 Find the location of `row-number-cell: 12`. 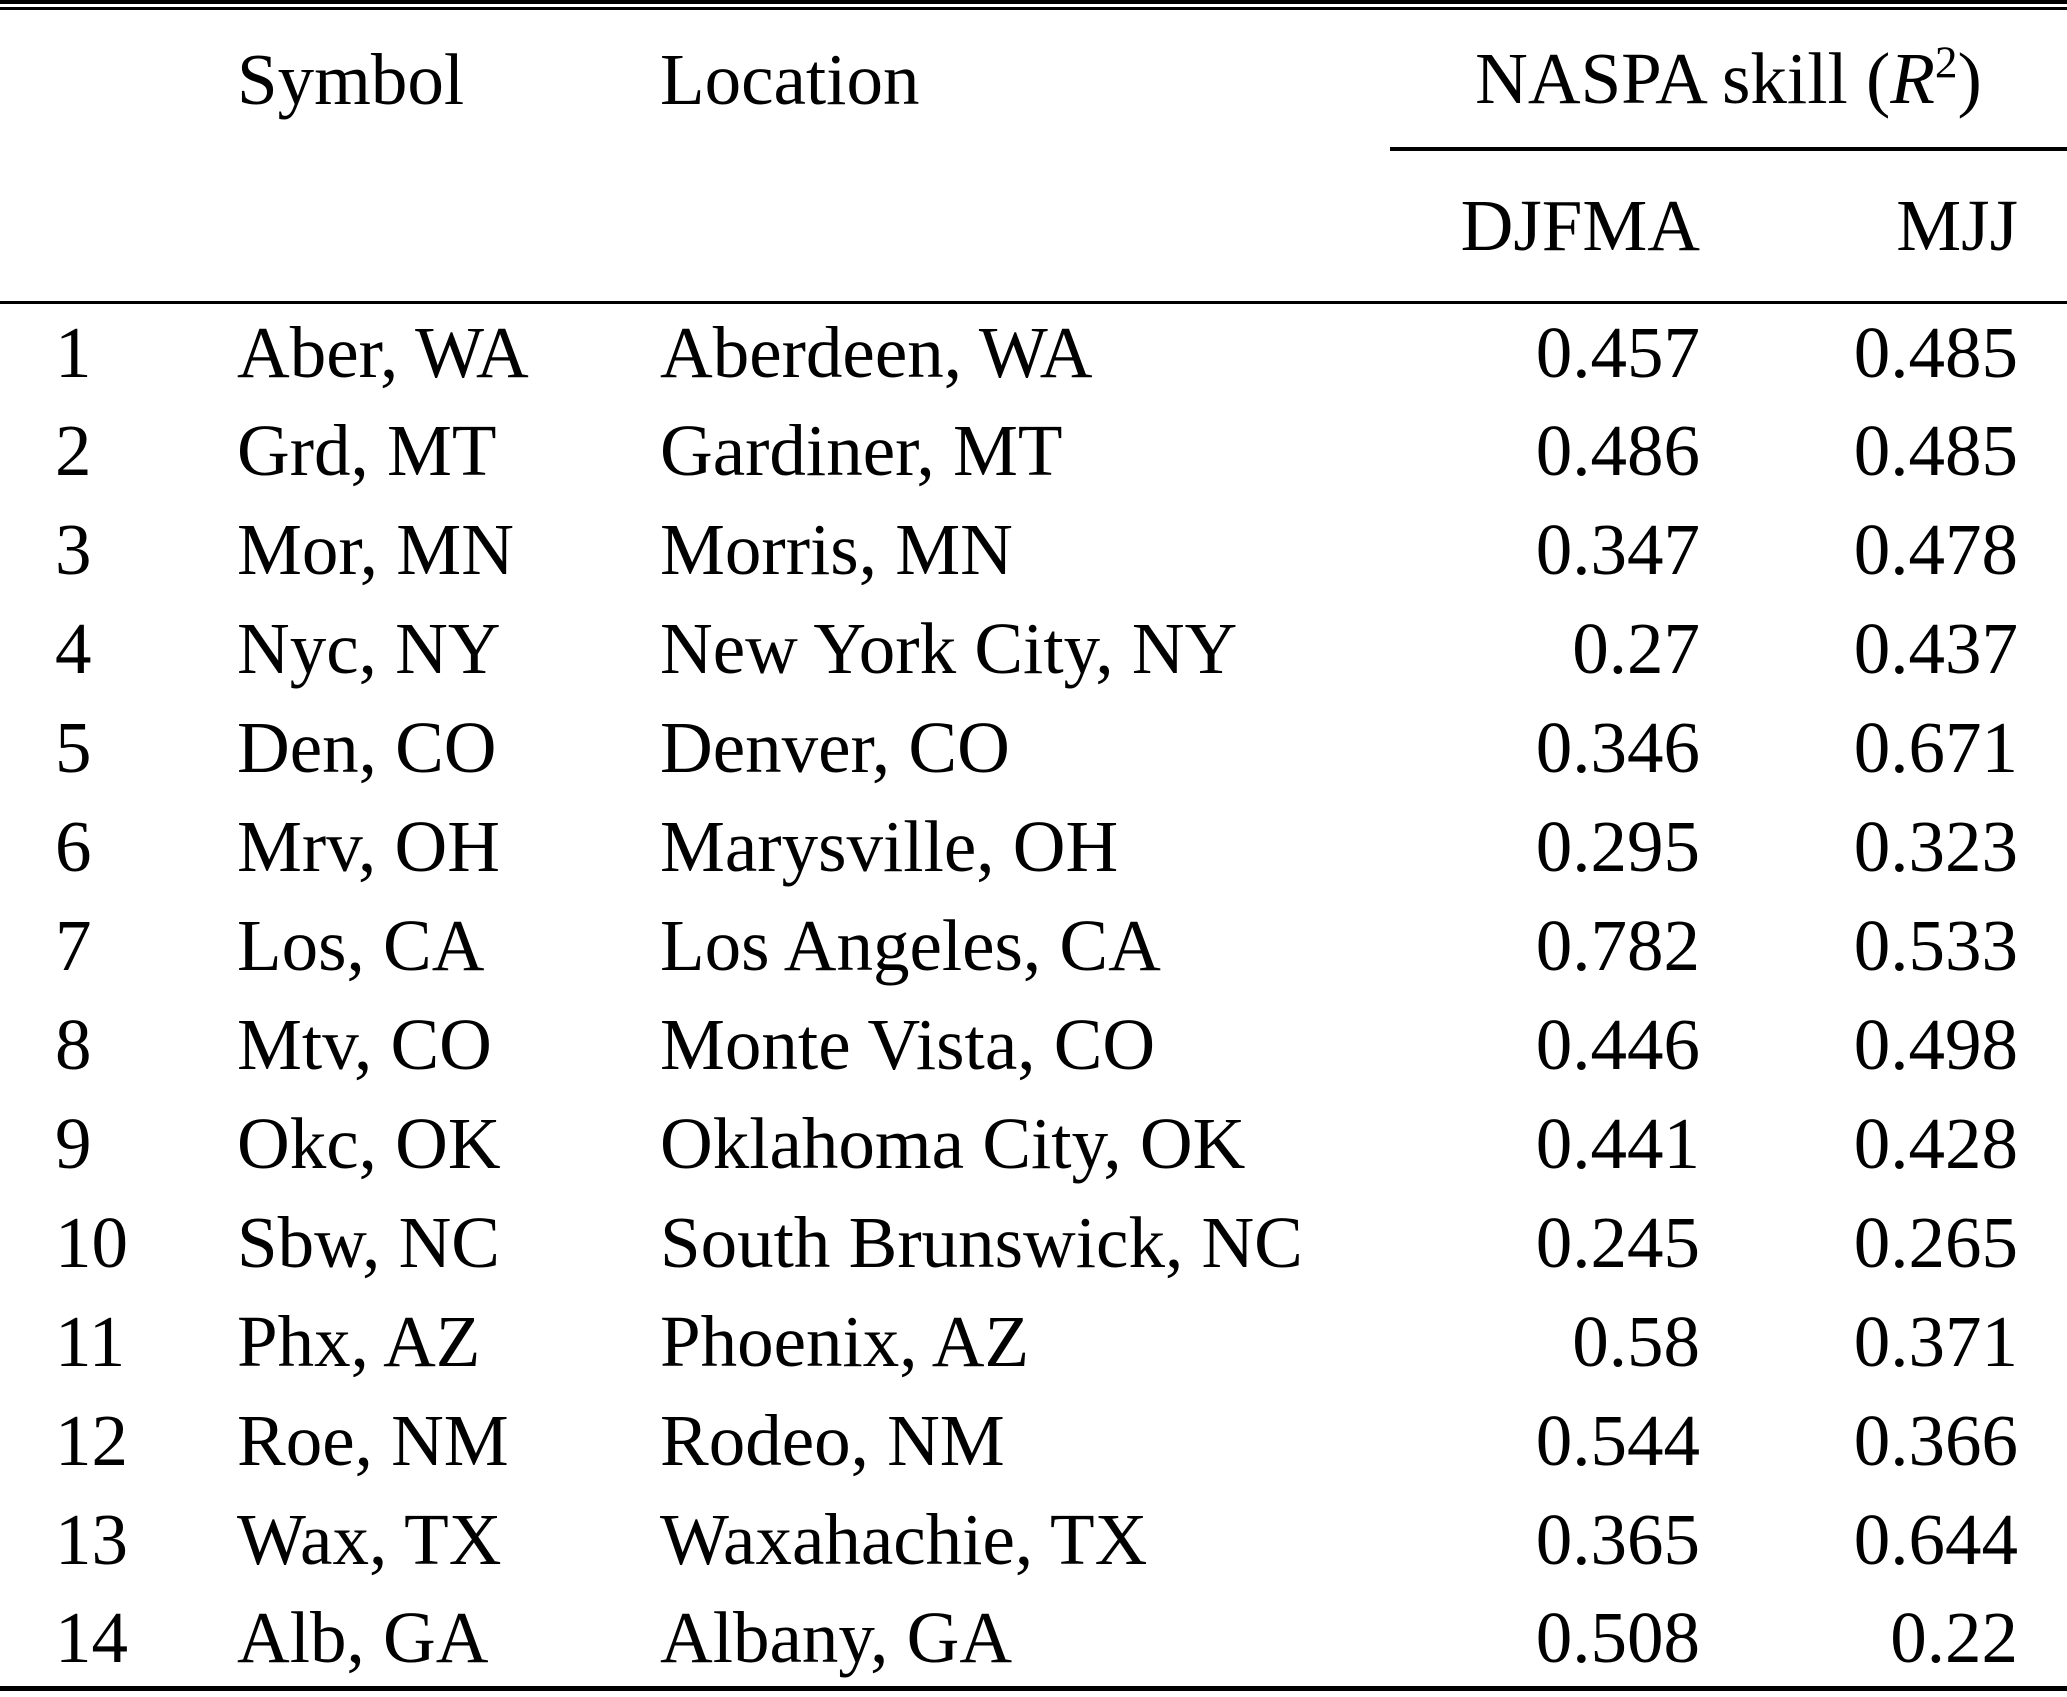

row-number-cell: 12 is located at coordinates (91, 1440).